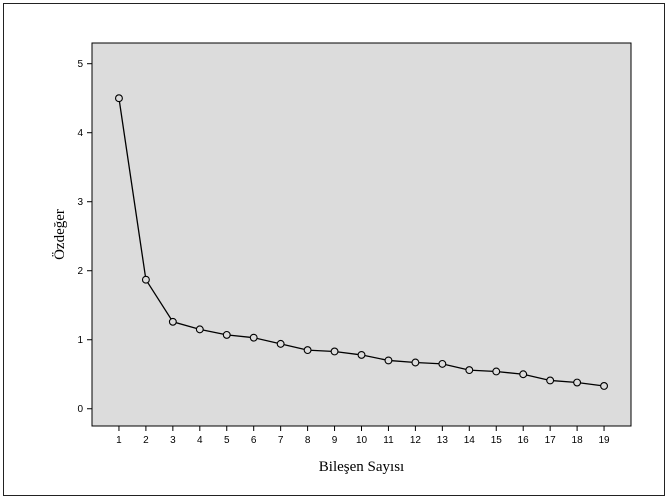  Describe the element at coordinates (84, 237) in the screenshot. I see `y-axis: 0 1 2 3 4 5` at that location.